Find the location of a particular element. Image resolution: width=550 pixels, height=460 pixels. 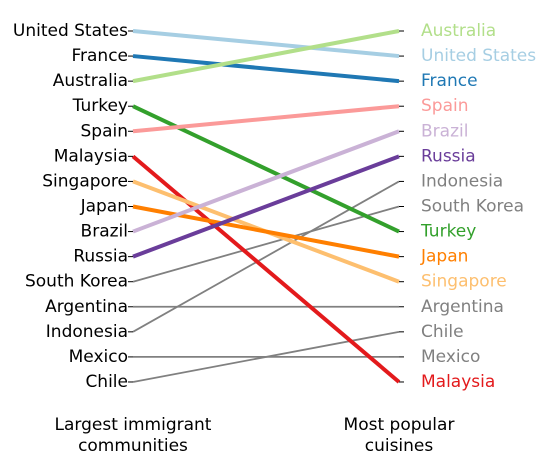

left-label-australia: Australia is located at coordinates (90, 81).